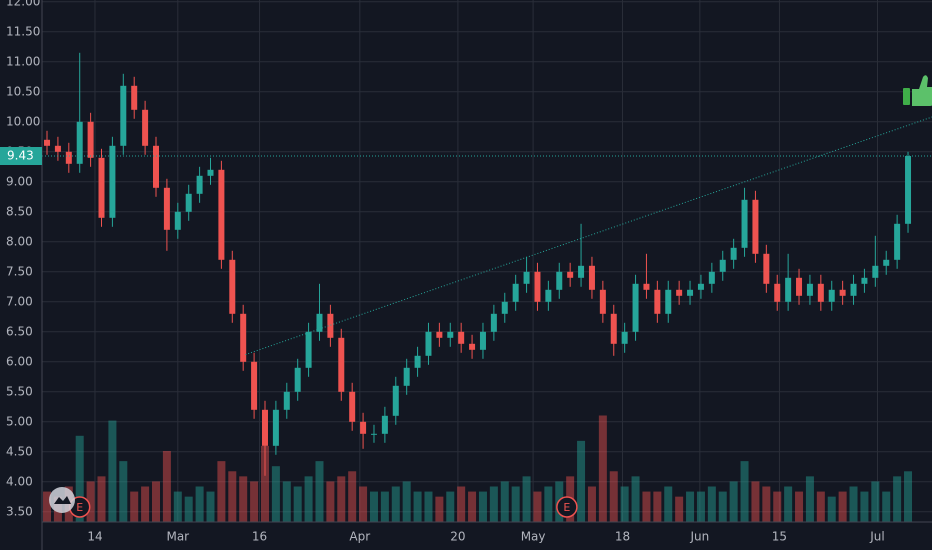 This screenshot has width=932, height=550. What do you see at coordinates (567, 507) in the screenshot?
I see `event-marker` at bounding box center [567, 507].